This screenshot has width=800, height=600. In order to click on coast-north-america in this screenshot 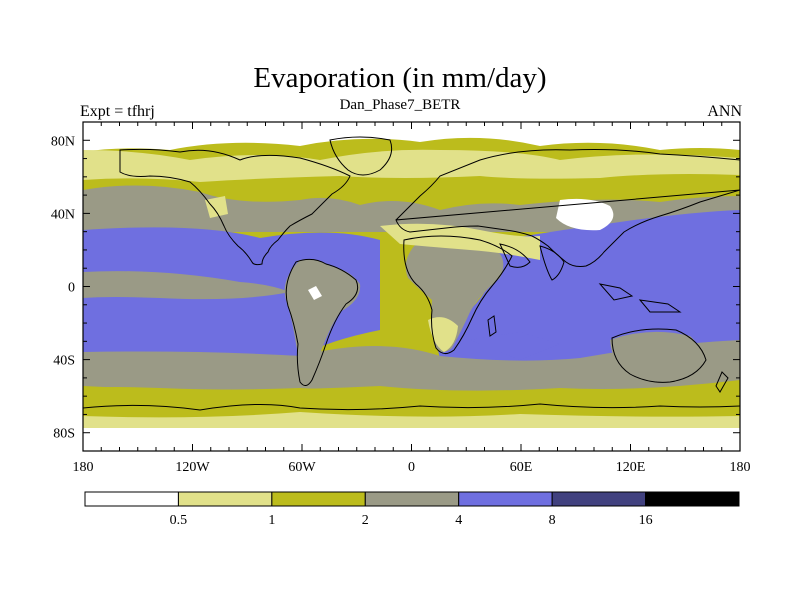, I will do `click(235, 207)`.